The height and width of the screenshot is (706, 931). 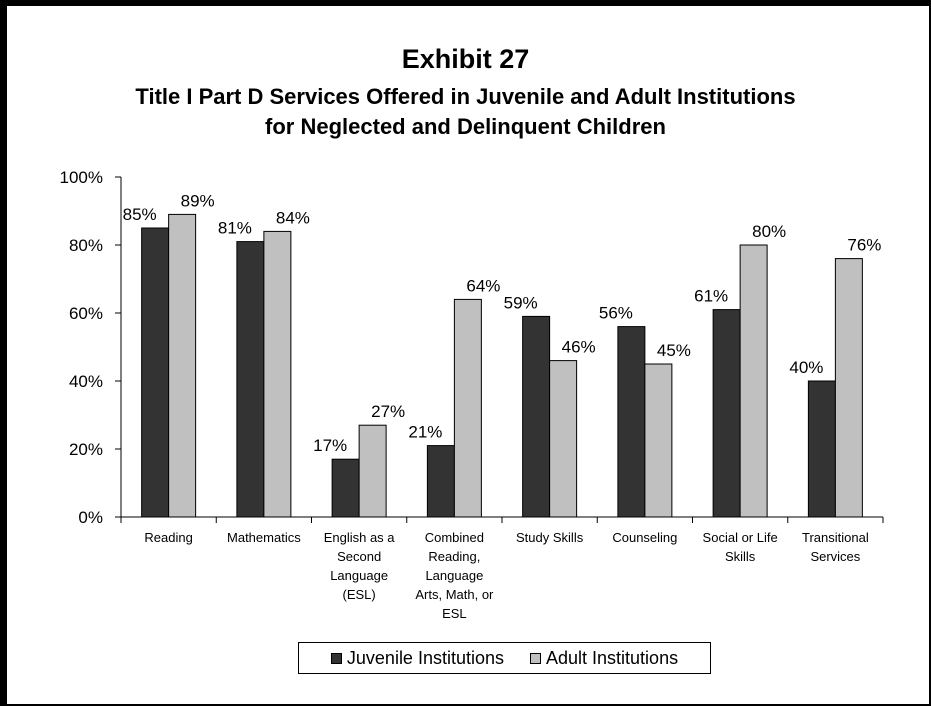 What do you see at coordinates (674, 350) in the screenshot?
I see `data-label-adult: 45%` at bounding box center [674, 350].